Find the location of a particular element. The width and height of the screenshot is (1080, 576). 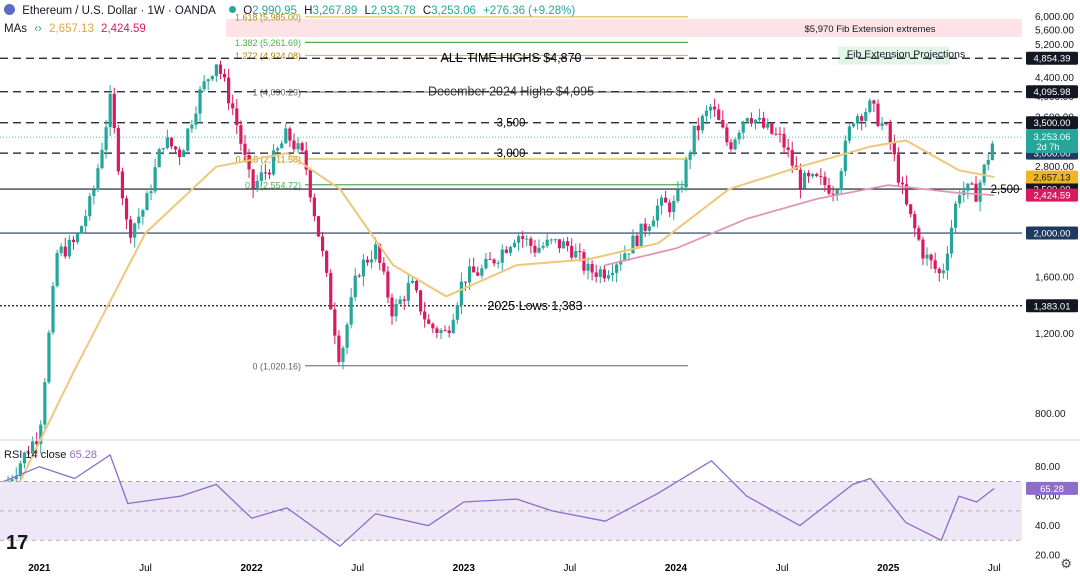

badge-2000: 2,000.00 is located at coordinates (1052, 234).